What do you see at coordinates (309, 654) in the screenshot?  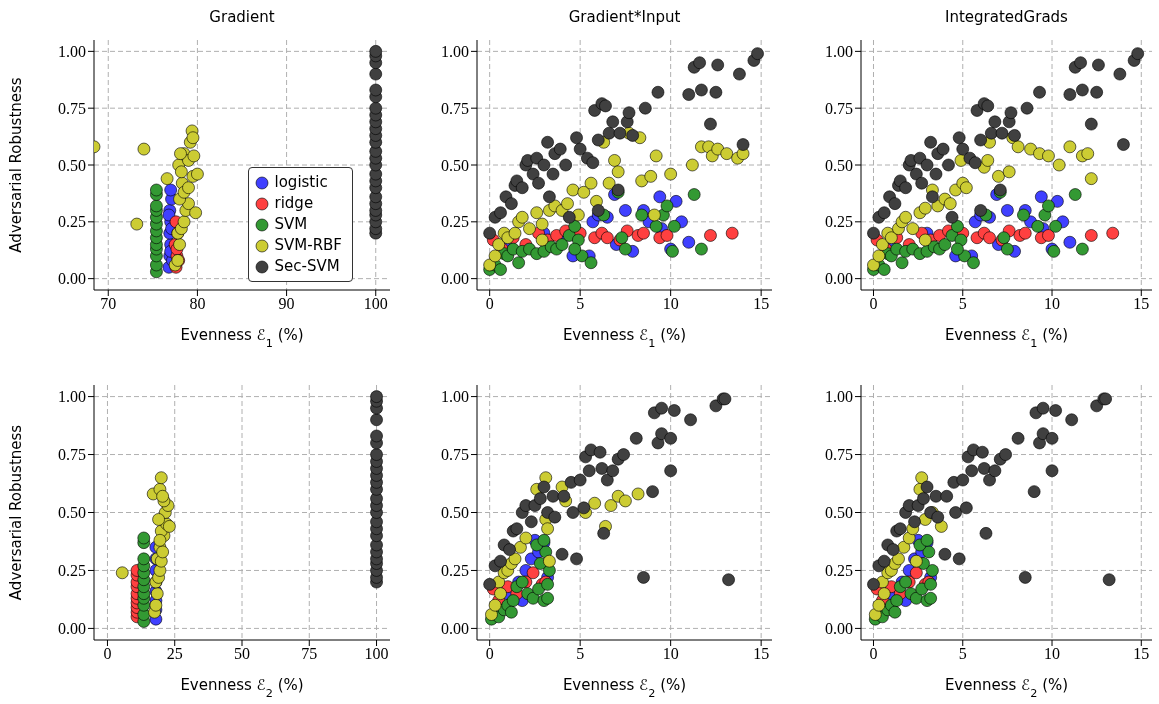 I see `x-tick-label: 75` at bounding box center [309, 654].